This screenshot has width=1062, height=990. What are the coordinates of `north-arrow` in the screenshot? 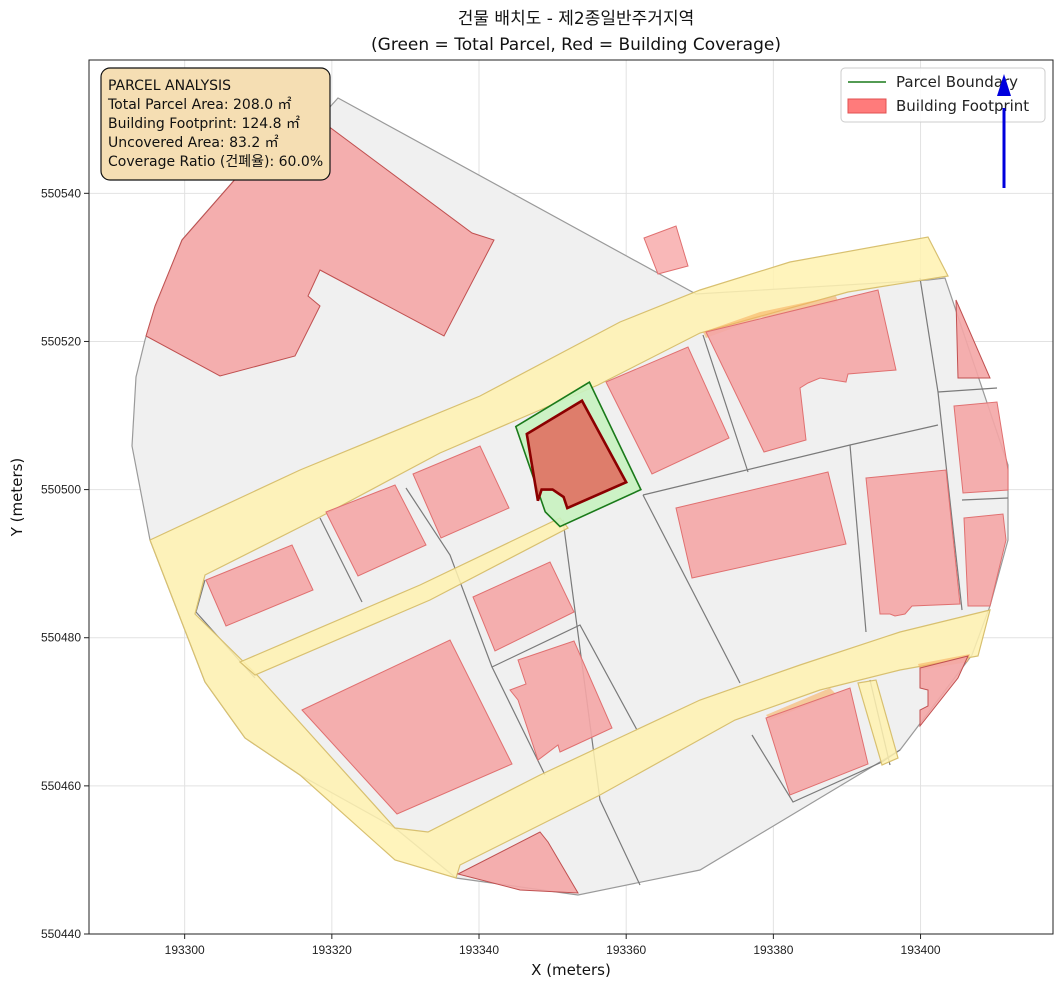 It's located at (1004, 131).